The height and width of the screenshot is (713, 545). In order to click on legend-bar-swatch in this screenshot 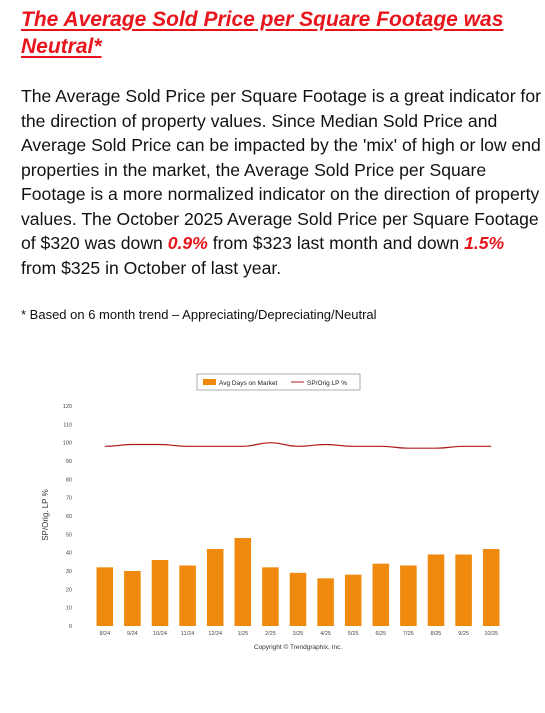, I will do `click(209, 382)`.